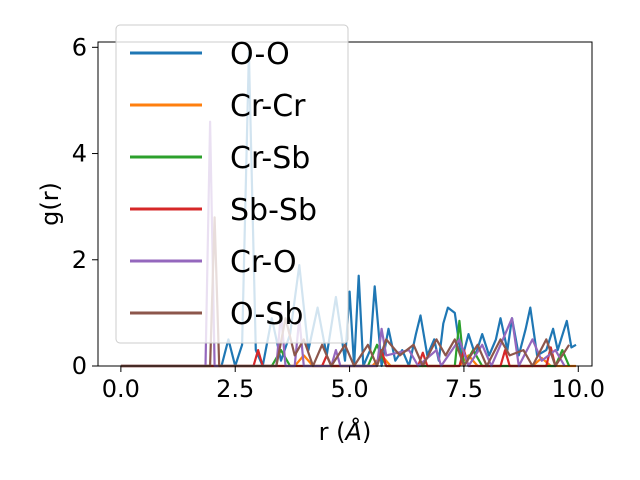  Describe the element at coordinates (349, 389) in the screenshot. I see `x-tick-label: 5.0` at that location.